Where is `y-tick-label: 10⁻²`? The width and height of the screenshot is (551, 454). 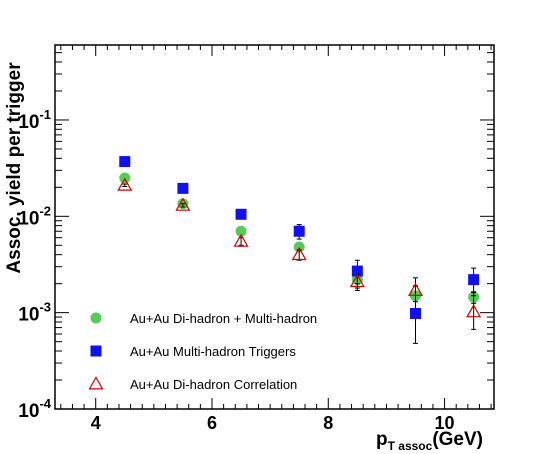 y-tick-label: 10⁻² is located at coordinates (34, 216).